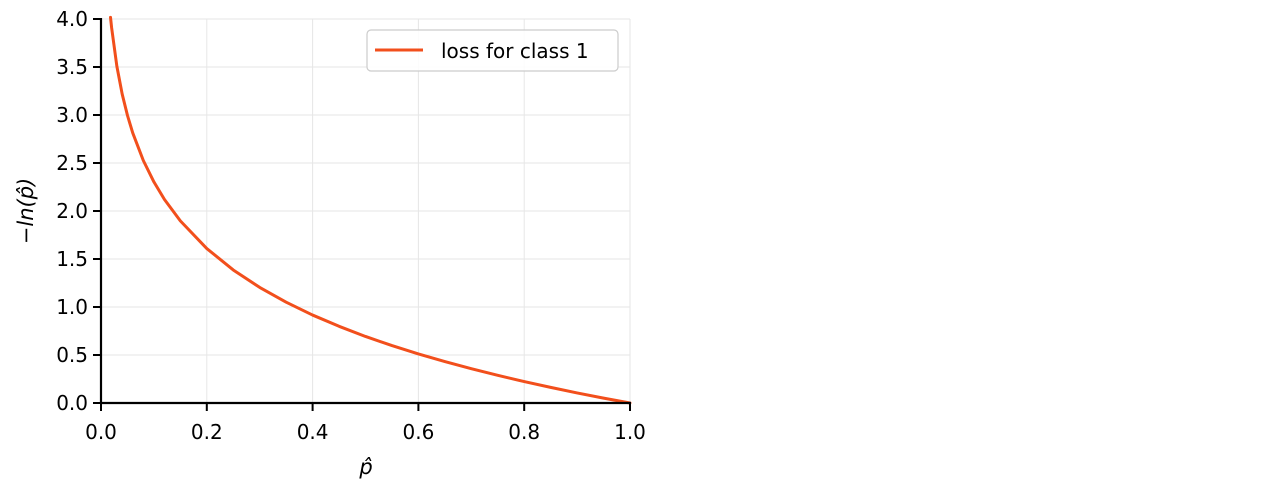 Image resolution: width=1273 pixels, height=491 pixels. What do you see at coordinates (418, 432) in the screenshot?
I see `x-tick-label: 0.6` at bounding box center [418, 432].